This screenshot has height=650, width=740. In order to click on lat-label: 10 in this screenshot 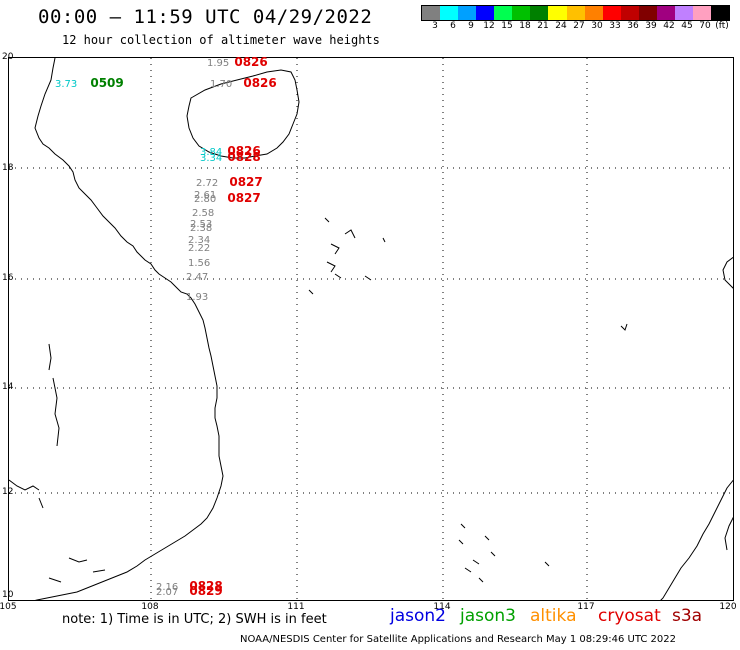, I will do `click(8, 595)`.